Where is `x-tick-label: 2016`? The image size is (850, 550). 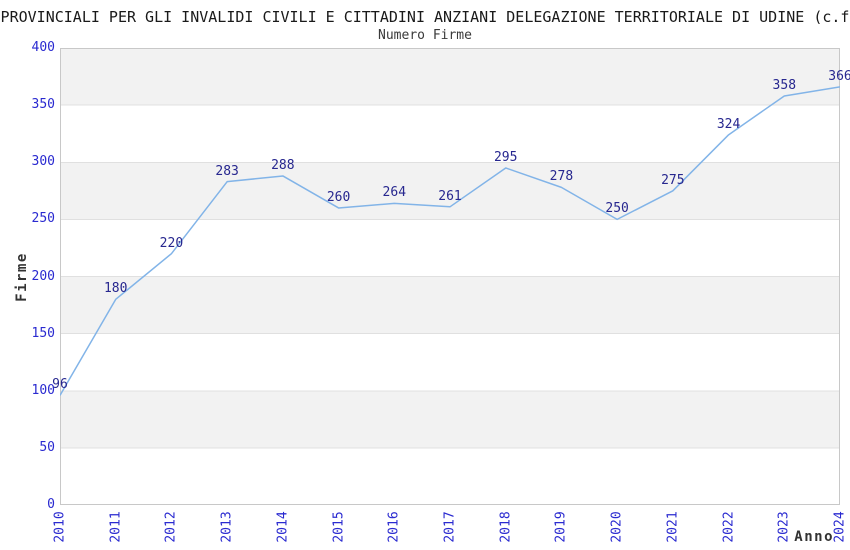
x-tick-label: 2016 is located at coordinates (394, 527).